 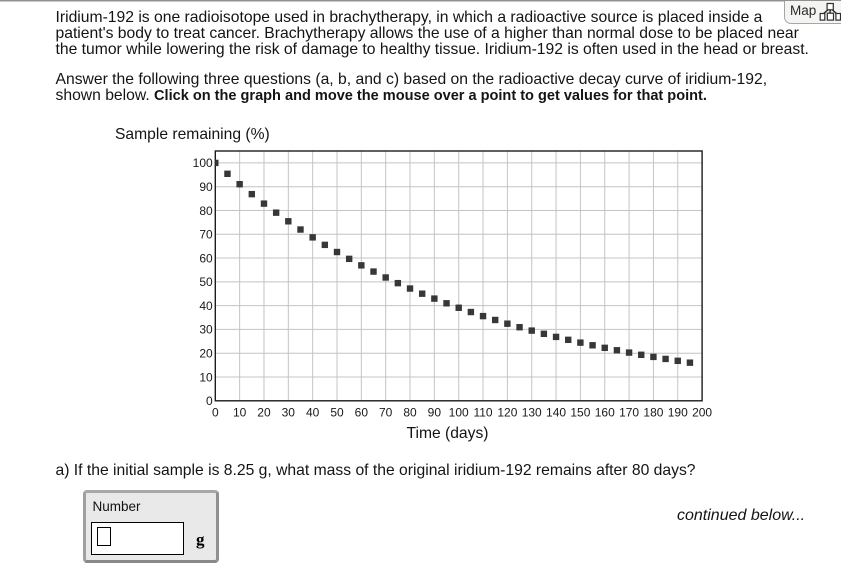 What do you see at coordinates (580, 413) in the screenshot?
I see `svg-text: 150` at bounding box center [580, 413].